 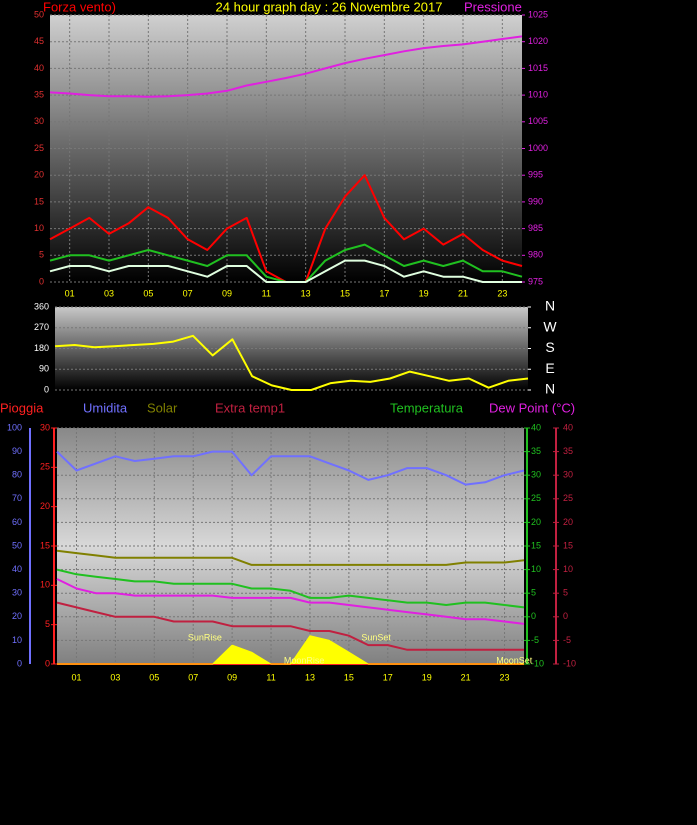 I want to click on y-tick-label: 60, so click(x=17, y=522).